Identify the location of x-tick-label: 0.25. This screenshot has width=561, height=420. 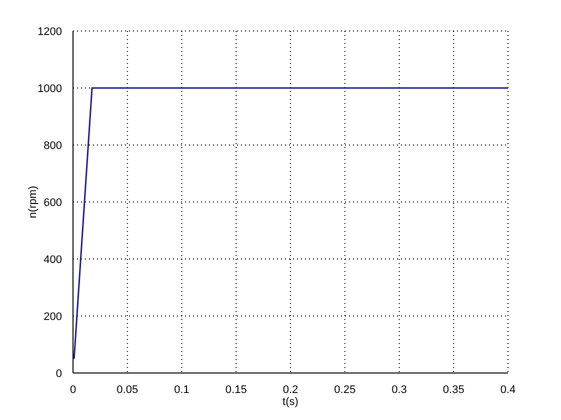
(345, 390).